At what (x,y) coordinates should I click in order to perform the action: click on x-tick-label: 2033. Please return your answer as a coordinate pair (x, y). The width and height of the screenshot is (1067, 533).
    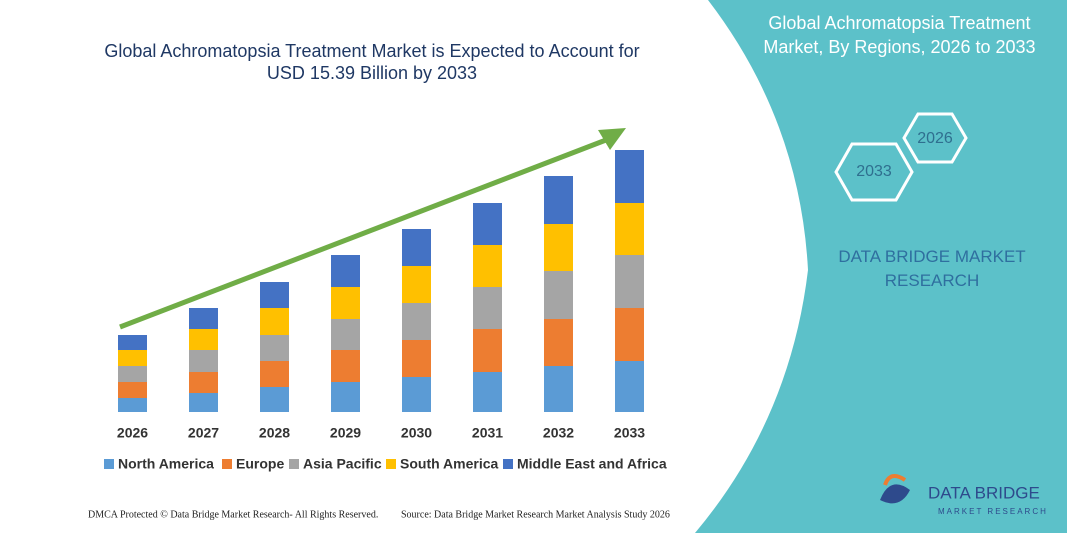
    Looking at the image, I should click on (629, 433).